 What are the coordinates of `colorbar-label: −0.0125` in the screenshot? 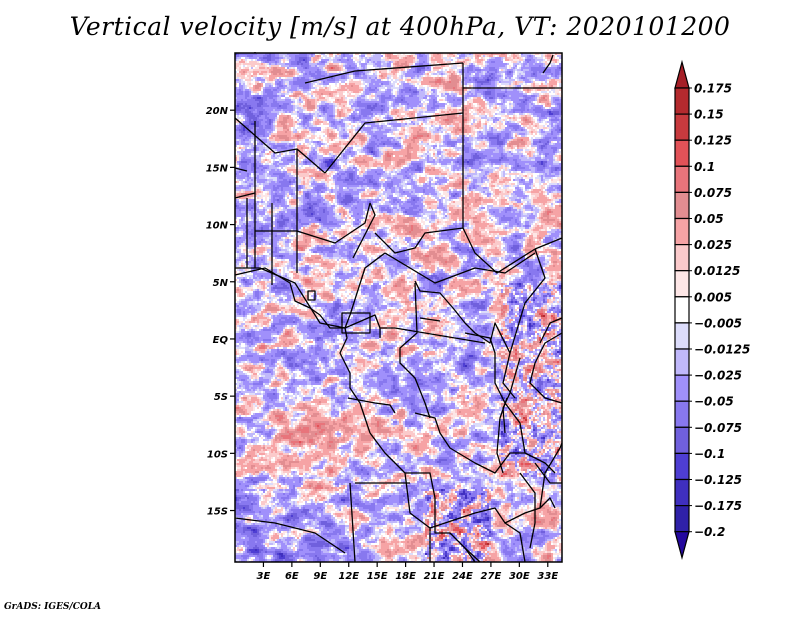 It's located at (722, 350).